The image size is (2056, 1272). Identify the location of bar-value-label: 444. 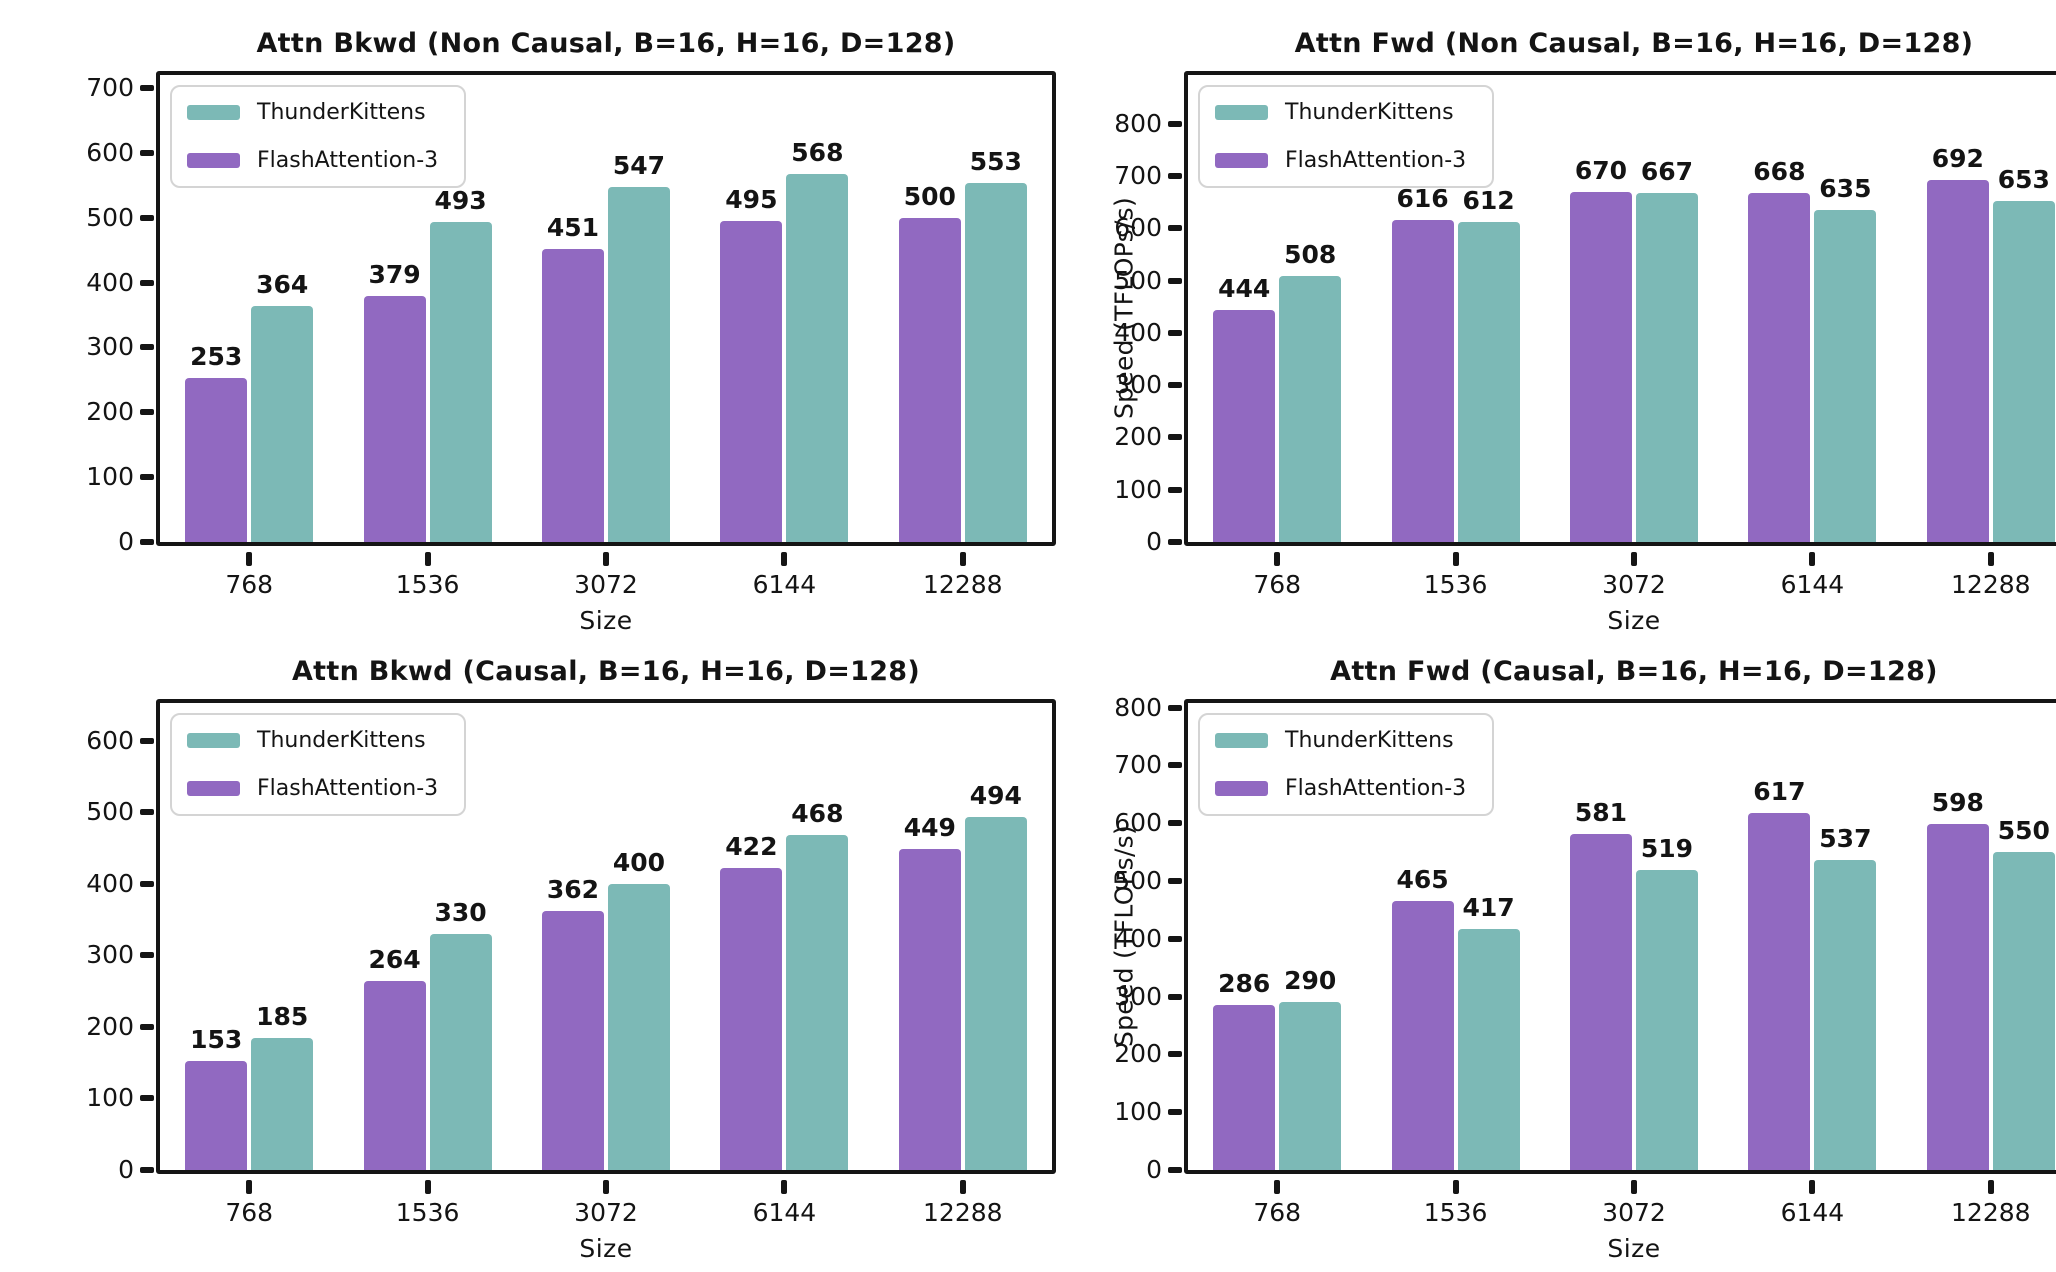
(1244, 288).